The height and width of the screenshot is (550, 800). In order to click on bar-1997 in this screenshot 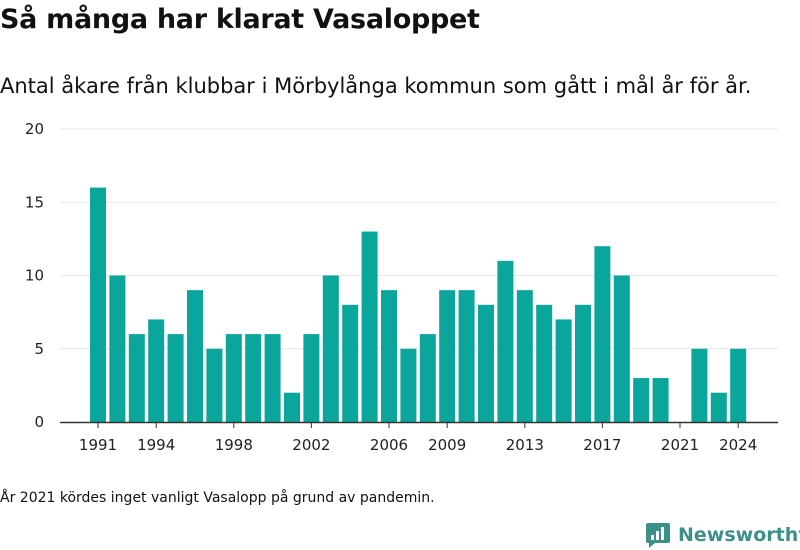, I will do `click(214, 385)`.